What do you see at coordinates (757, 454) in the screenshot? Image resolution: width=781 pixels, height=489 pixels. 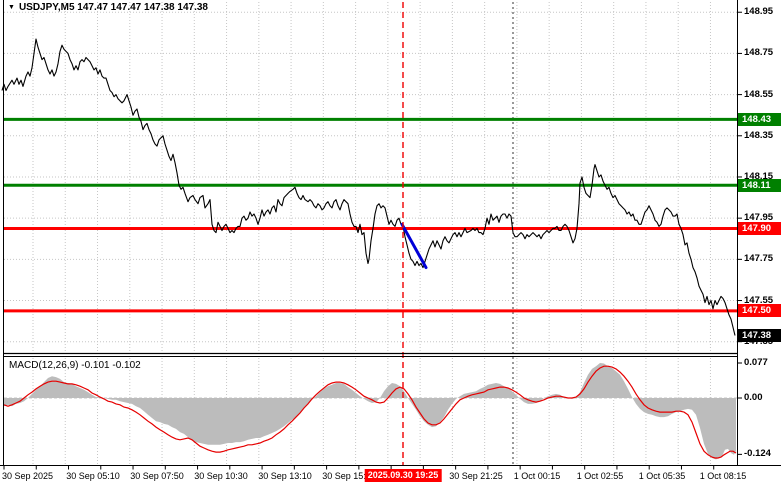 I see `macd-axis-label: -0.124` at bounding box center [757, 454].